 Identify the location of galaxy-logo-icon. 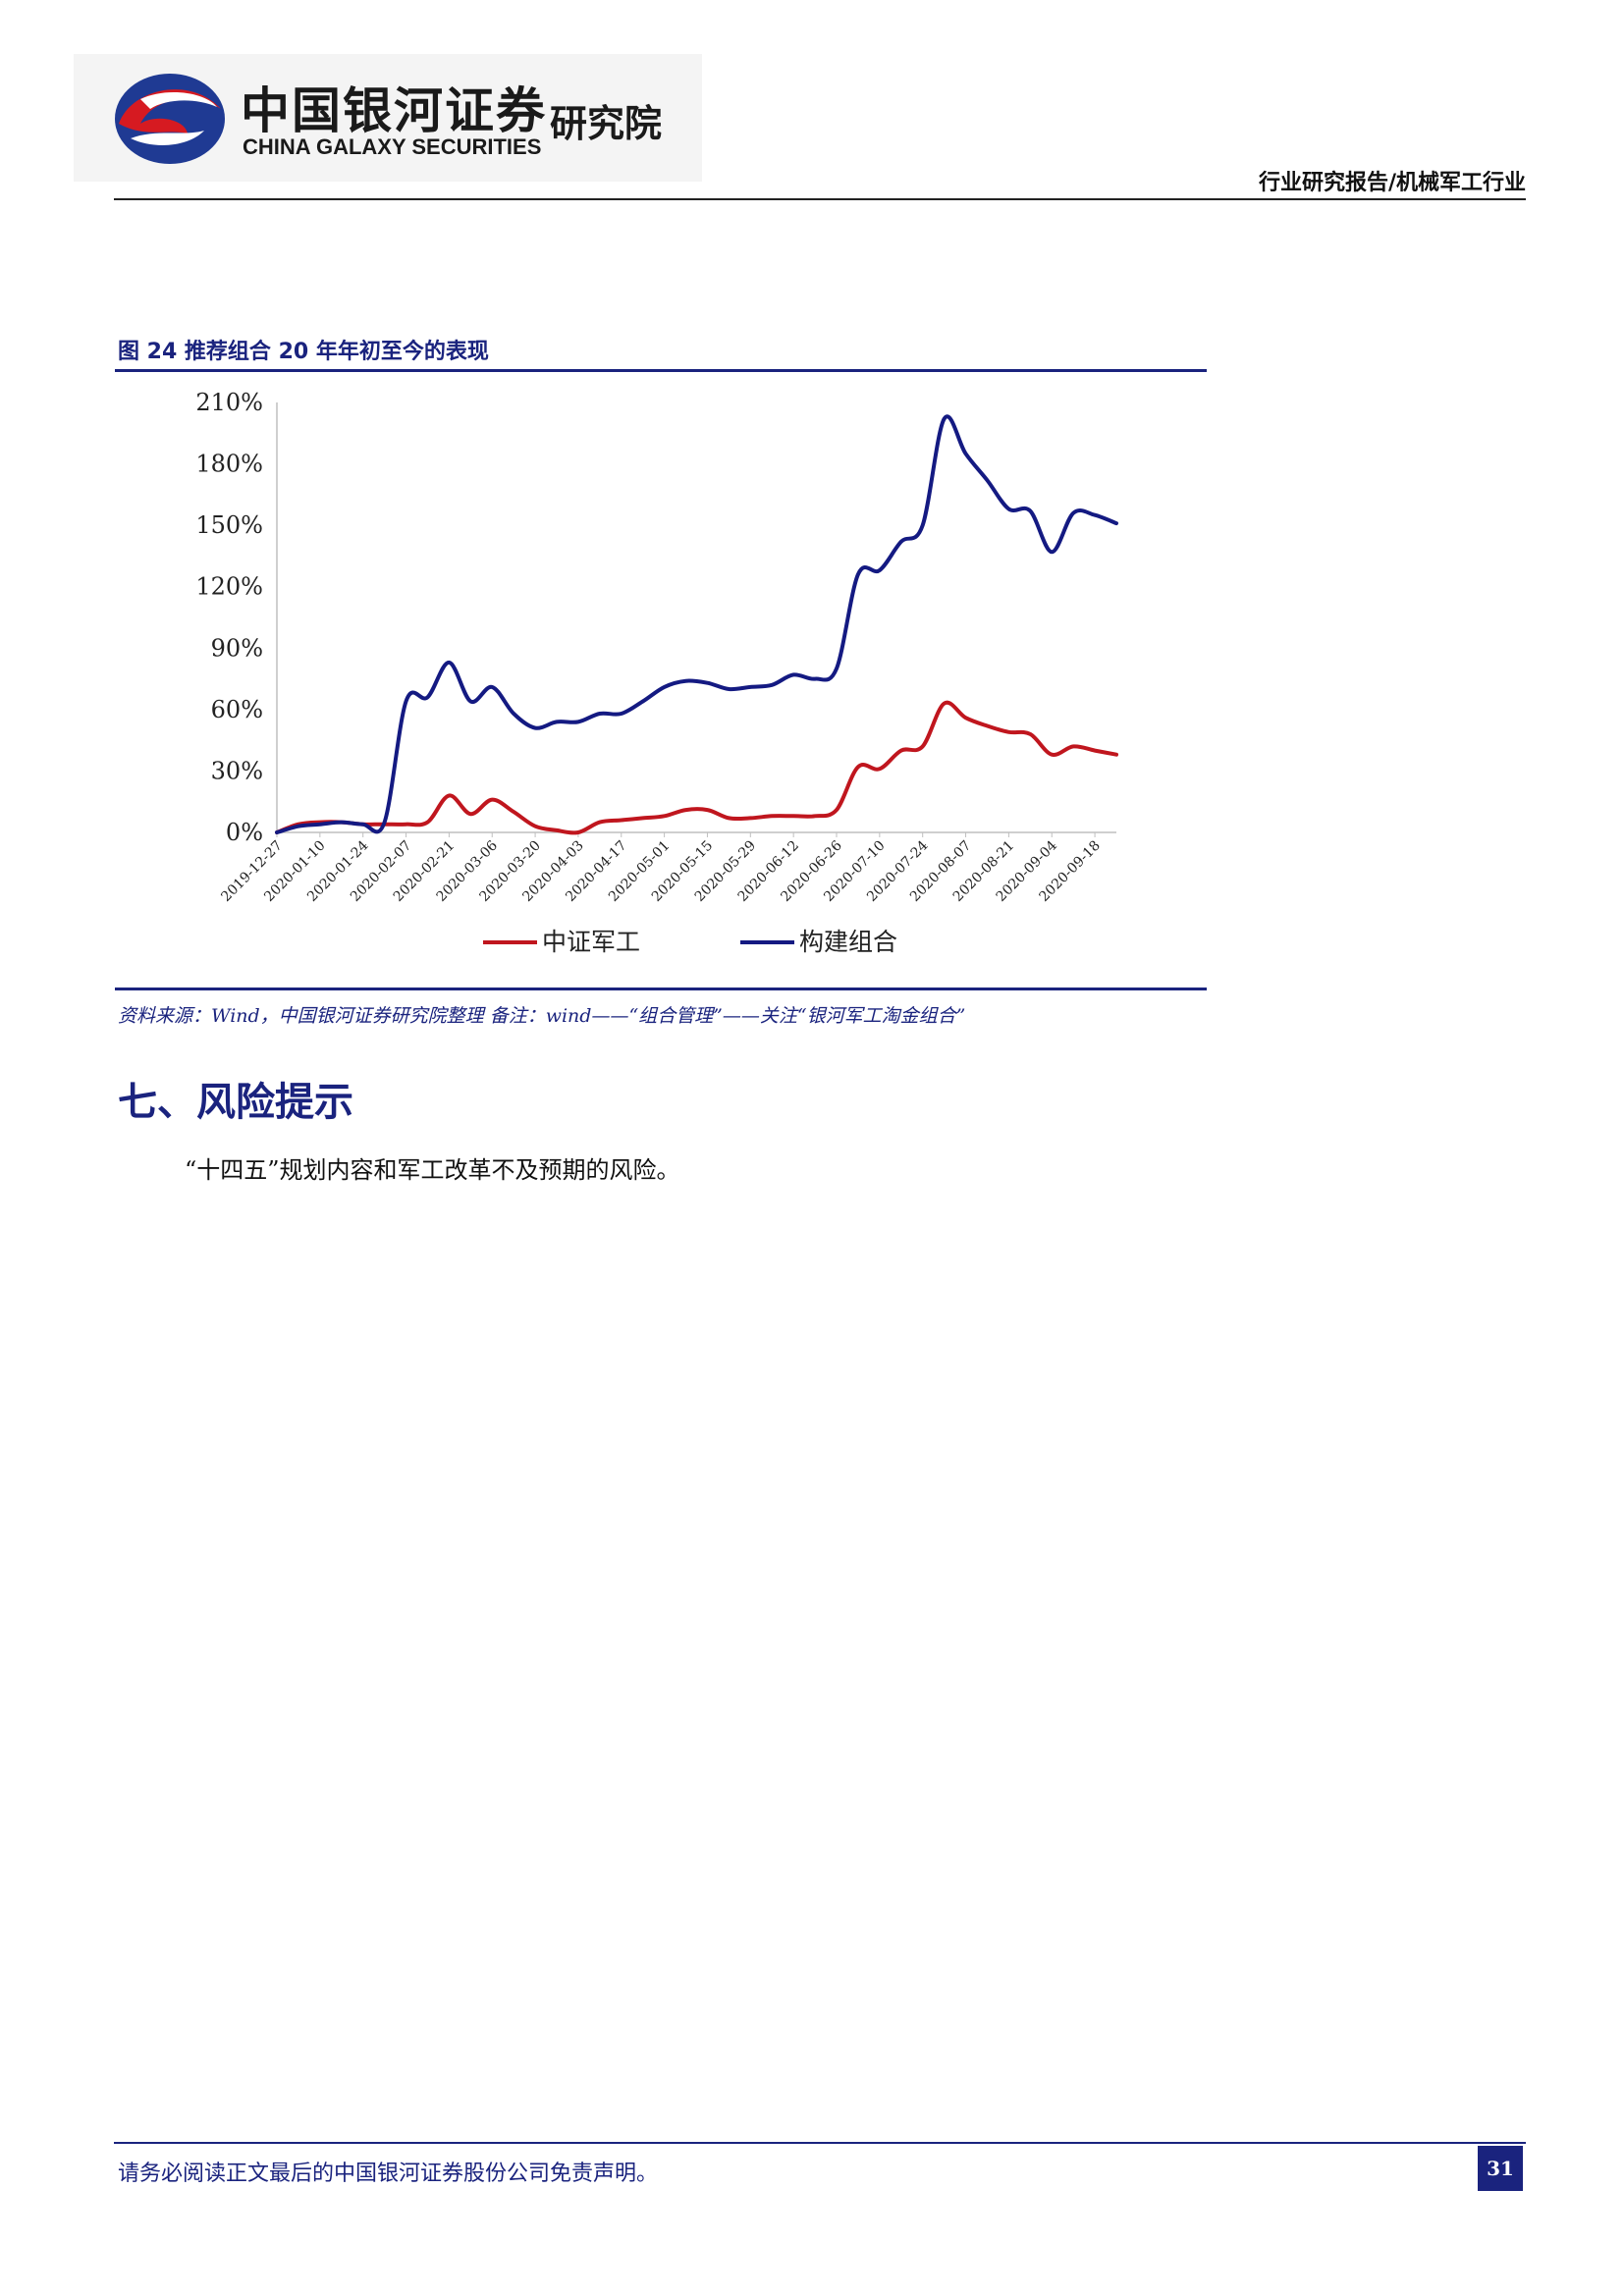
(170, 119).